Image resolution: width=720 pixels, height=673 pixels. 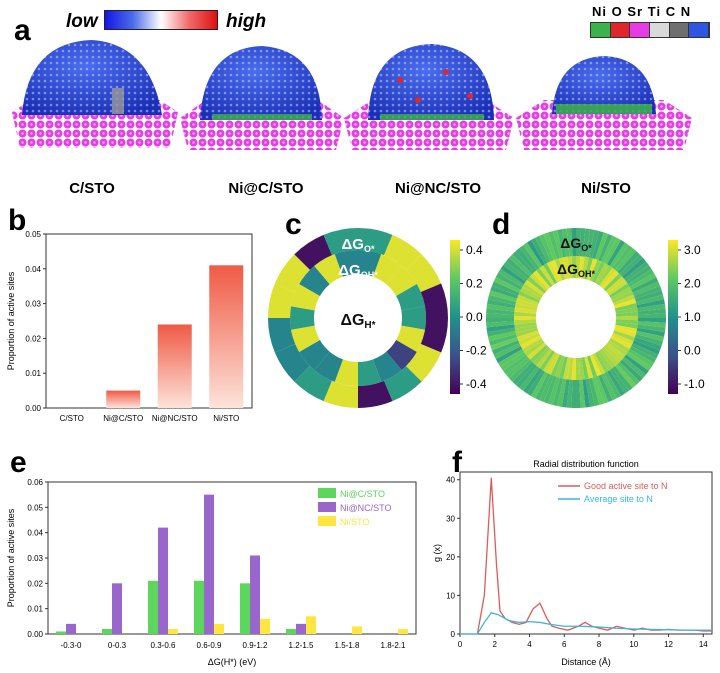 What do you see at coordinates (226, 418) in the screenshot?
I see `chart-b-xtick-label: Ni/STO` at bounding box center [226, 418].